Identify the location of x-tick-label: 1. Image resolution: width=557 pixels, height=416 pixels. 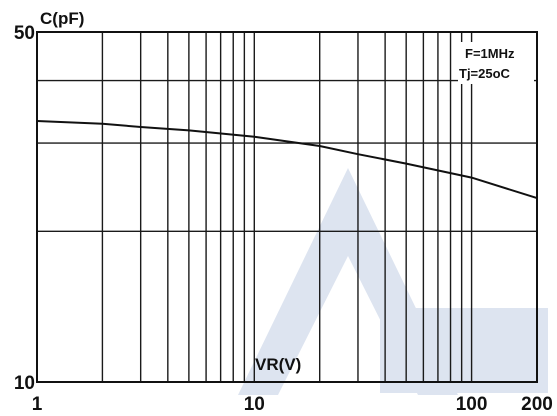
(37, 404).